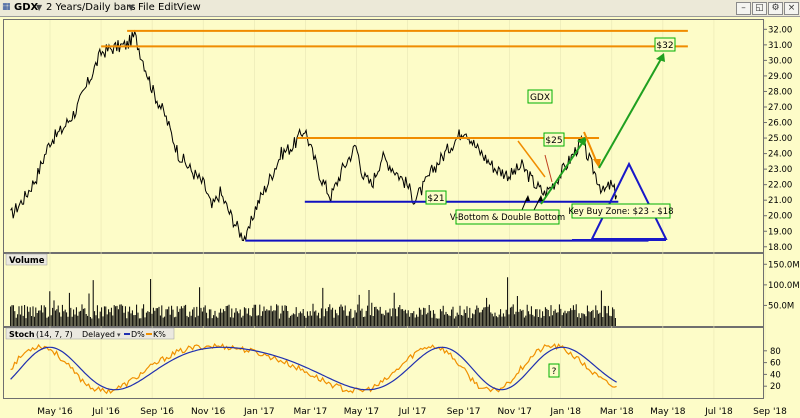 The image size is (800, 418). What do you see at coordinates (591, 129) in the screenshot?
I see `projection-arrows` at bounding box center [591, 129].